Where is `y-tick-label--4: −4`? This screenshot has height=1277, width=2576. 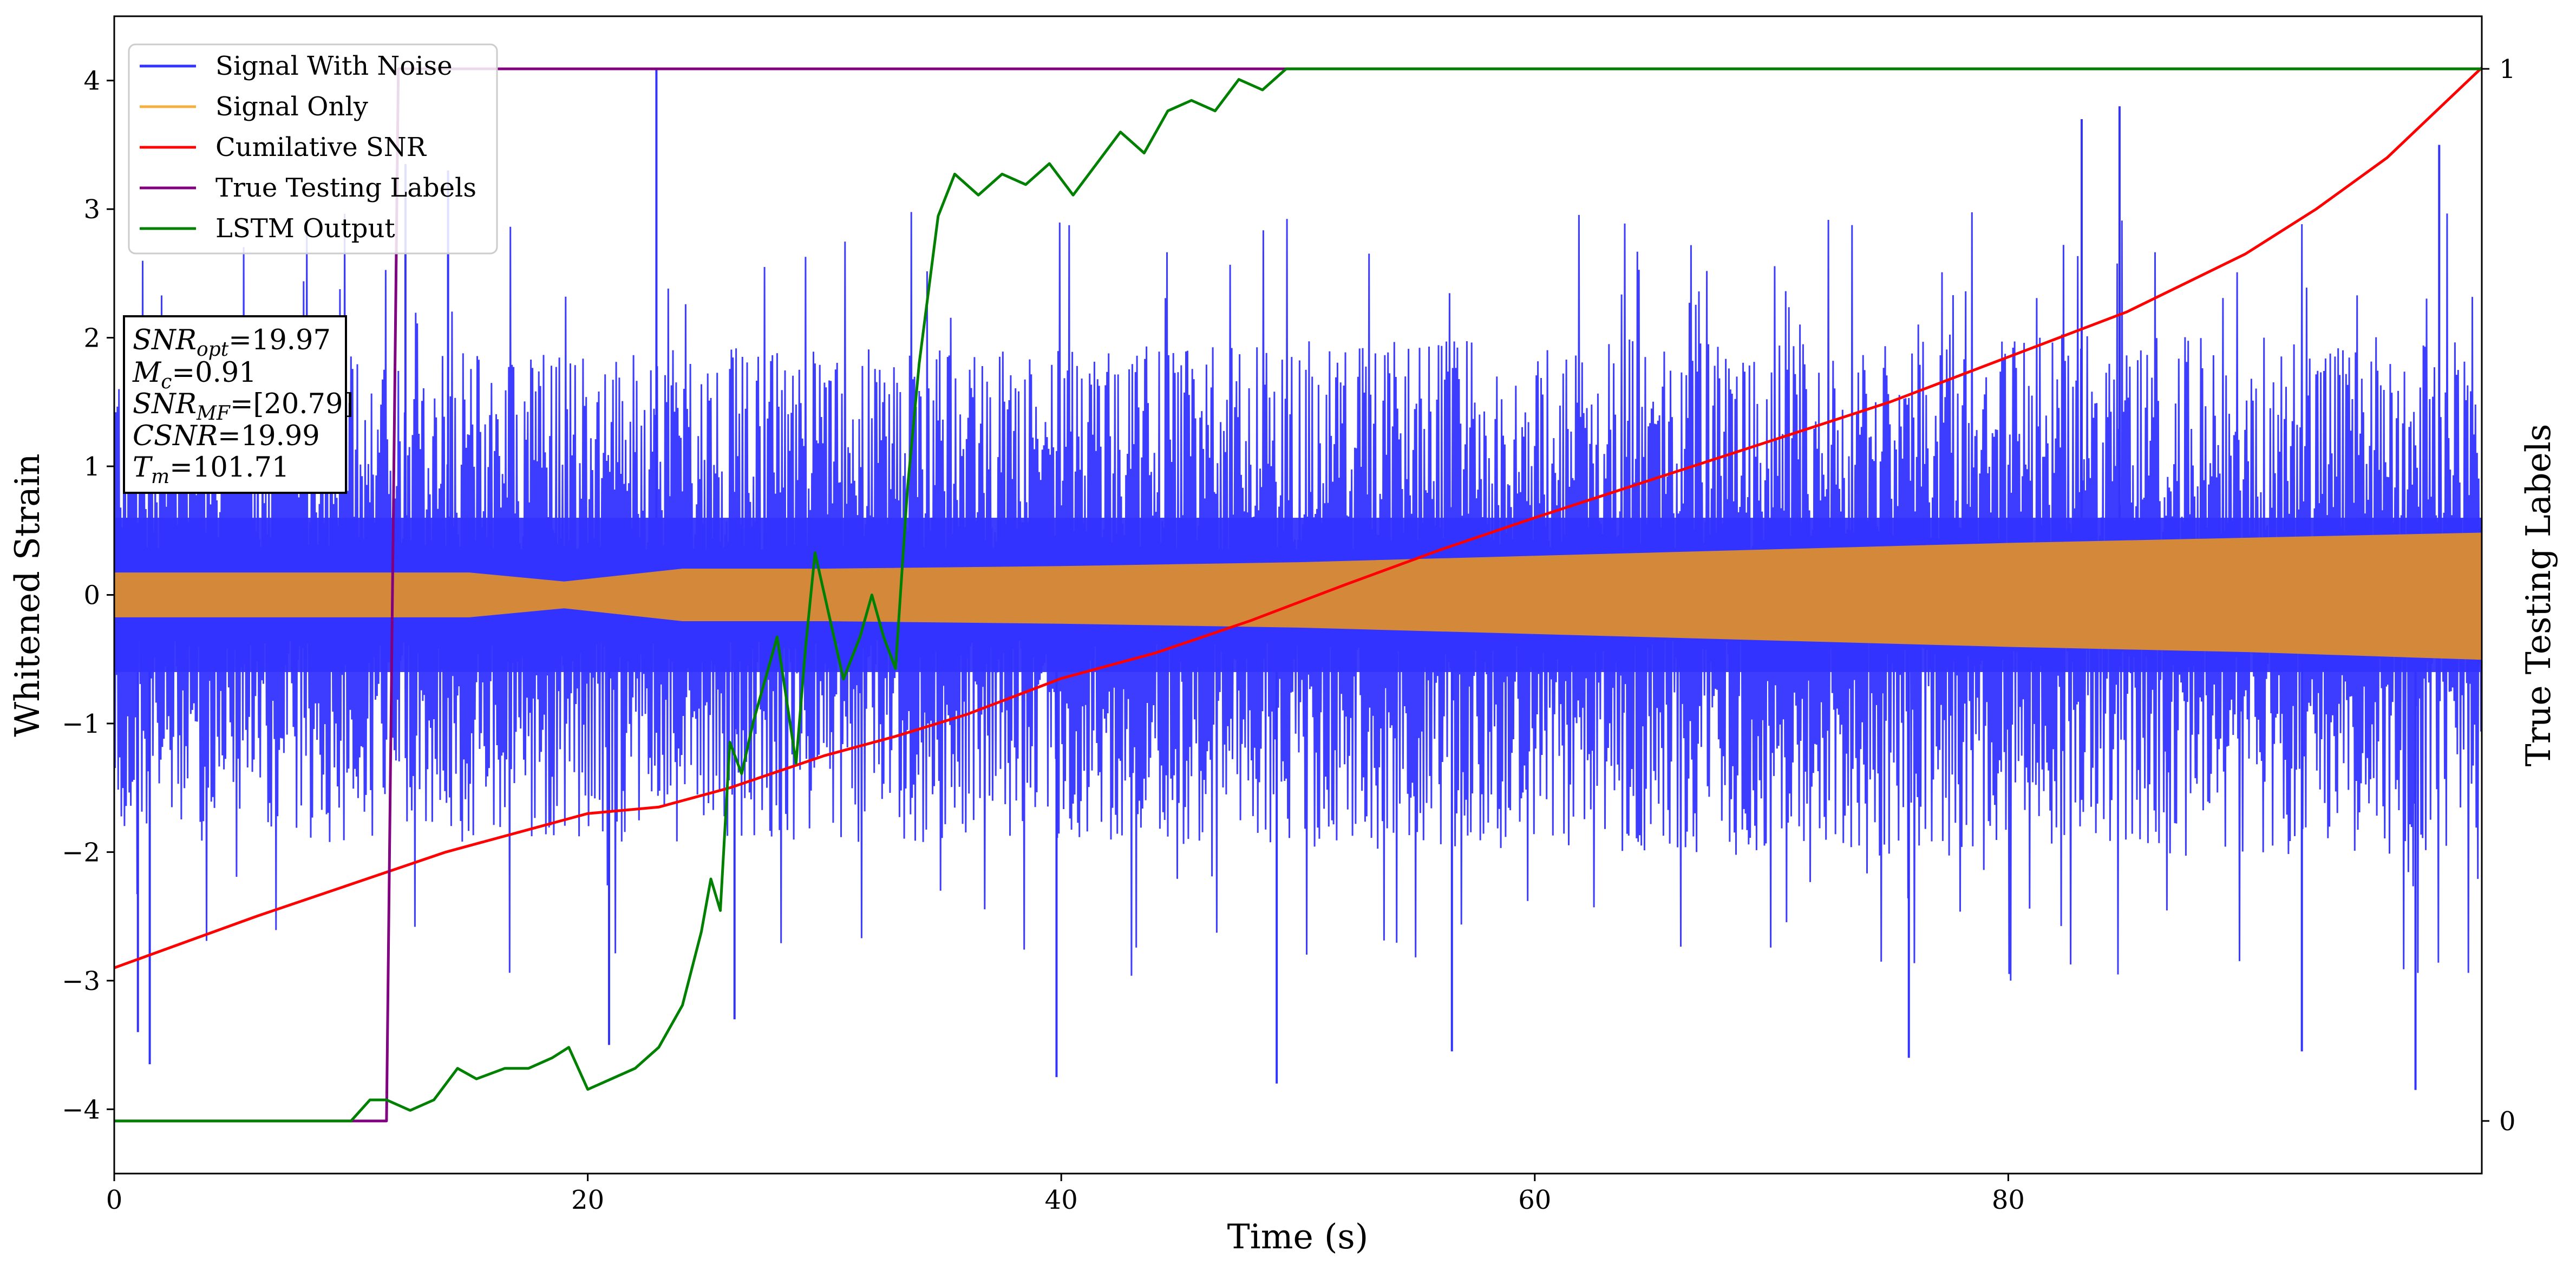 y-tick-label--4: −4 is located at coordinates (81, 1109).